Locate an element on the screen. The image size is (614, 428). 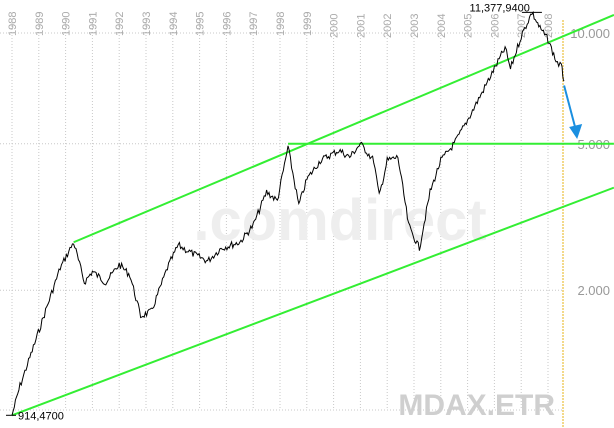
x-tick-label: 1990 is located at coordinates (67, 24).